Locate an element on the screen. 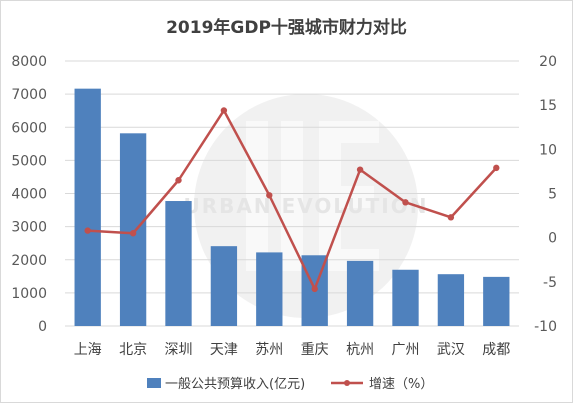  right-tick-label: -5 is located at coordinates (550, 283).